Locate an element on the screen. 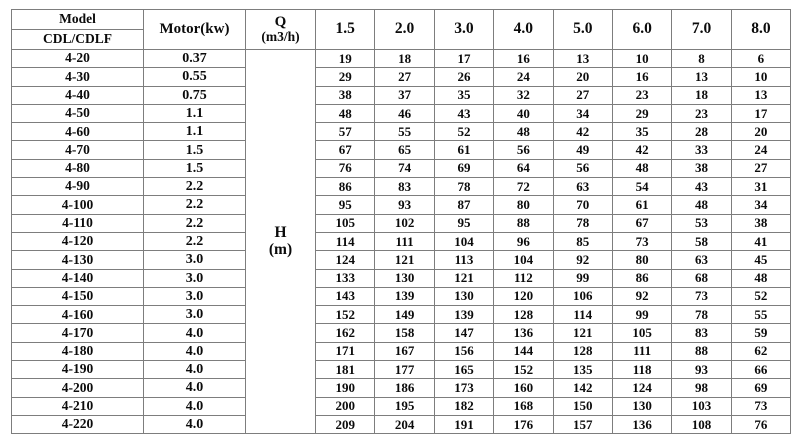  cell-head-value: 41 is located at coordinates (761, 241).